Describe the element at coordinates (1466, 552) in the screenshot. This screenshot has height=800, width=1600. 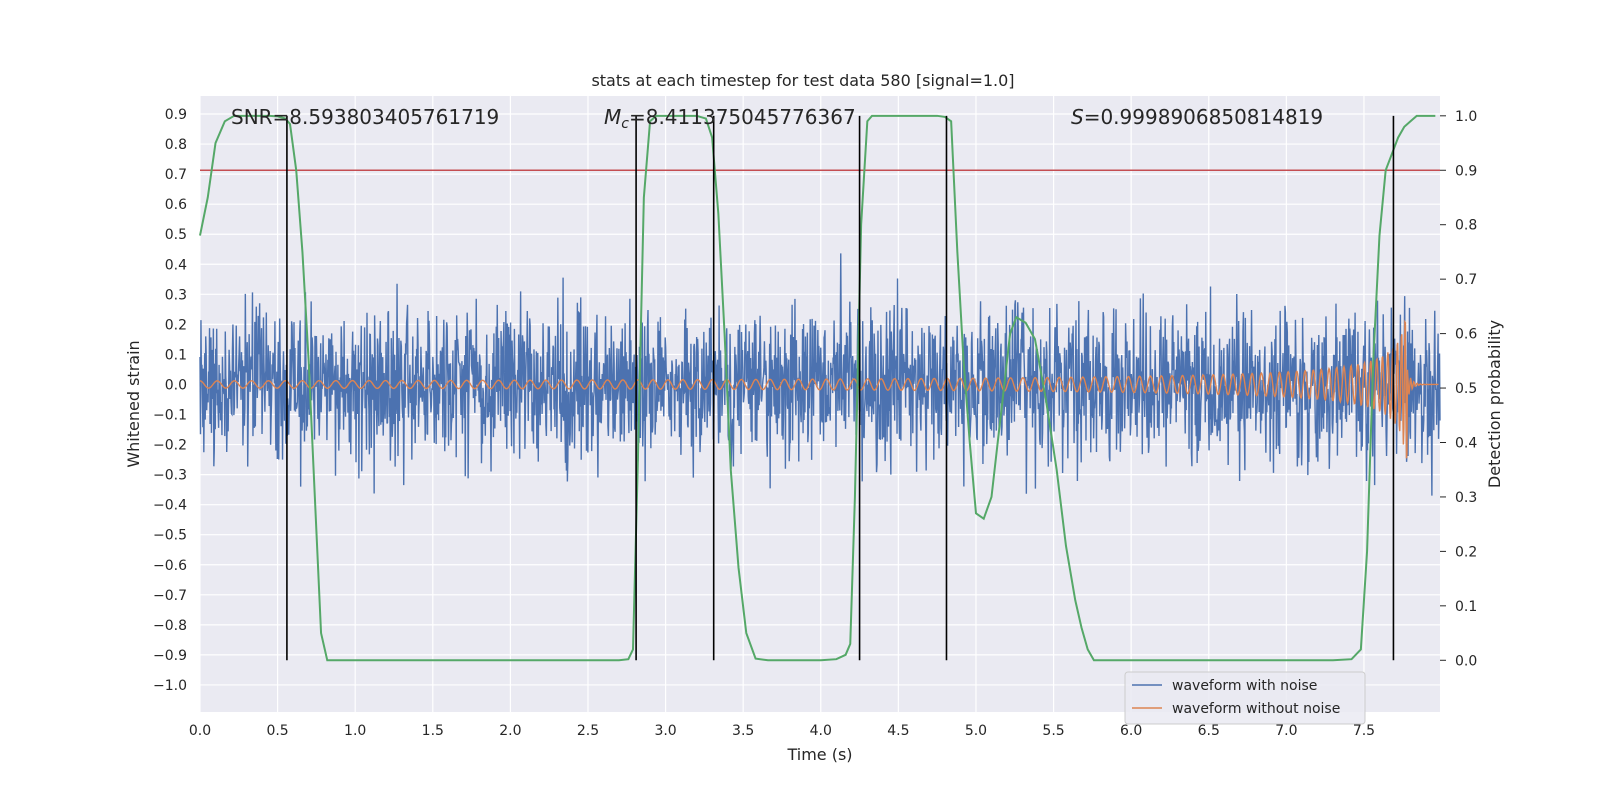
I see `y-right-tick-label: 0.2` at that location.